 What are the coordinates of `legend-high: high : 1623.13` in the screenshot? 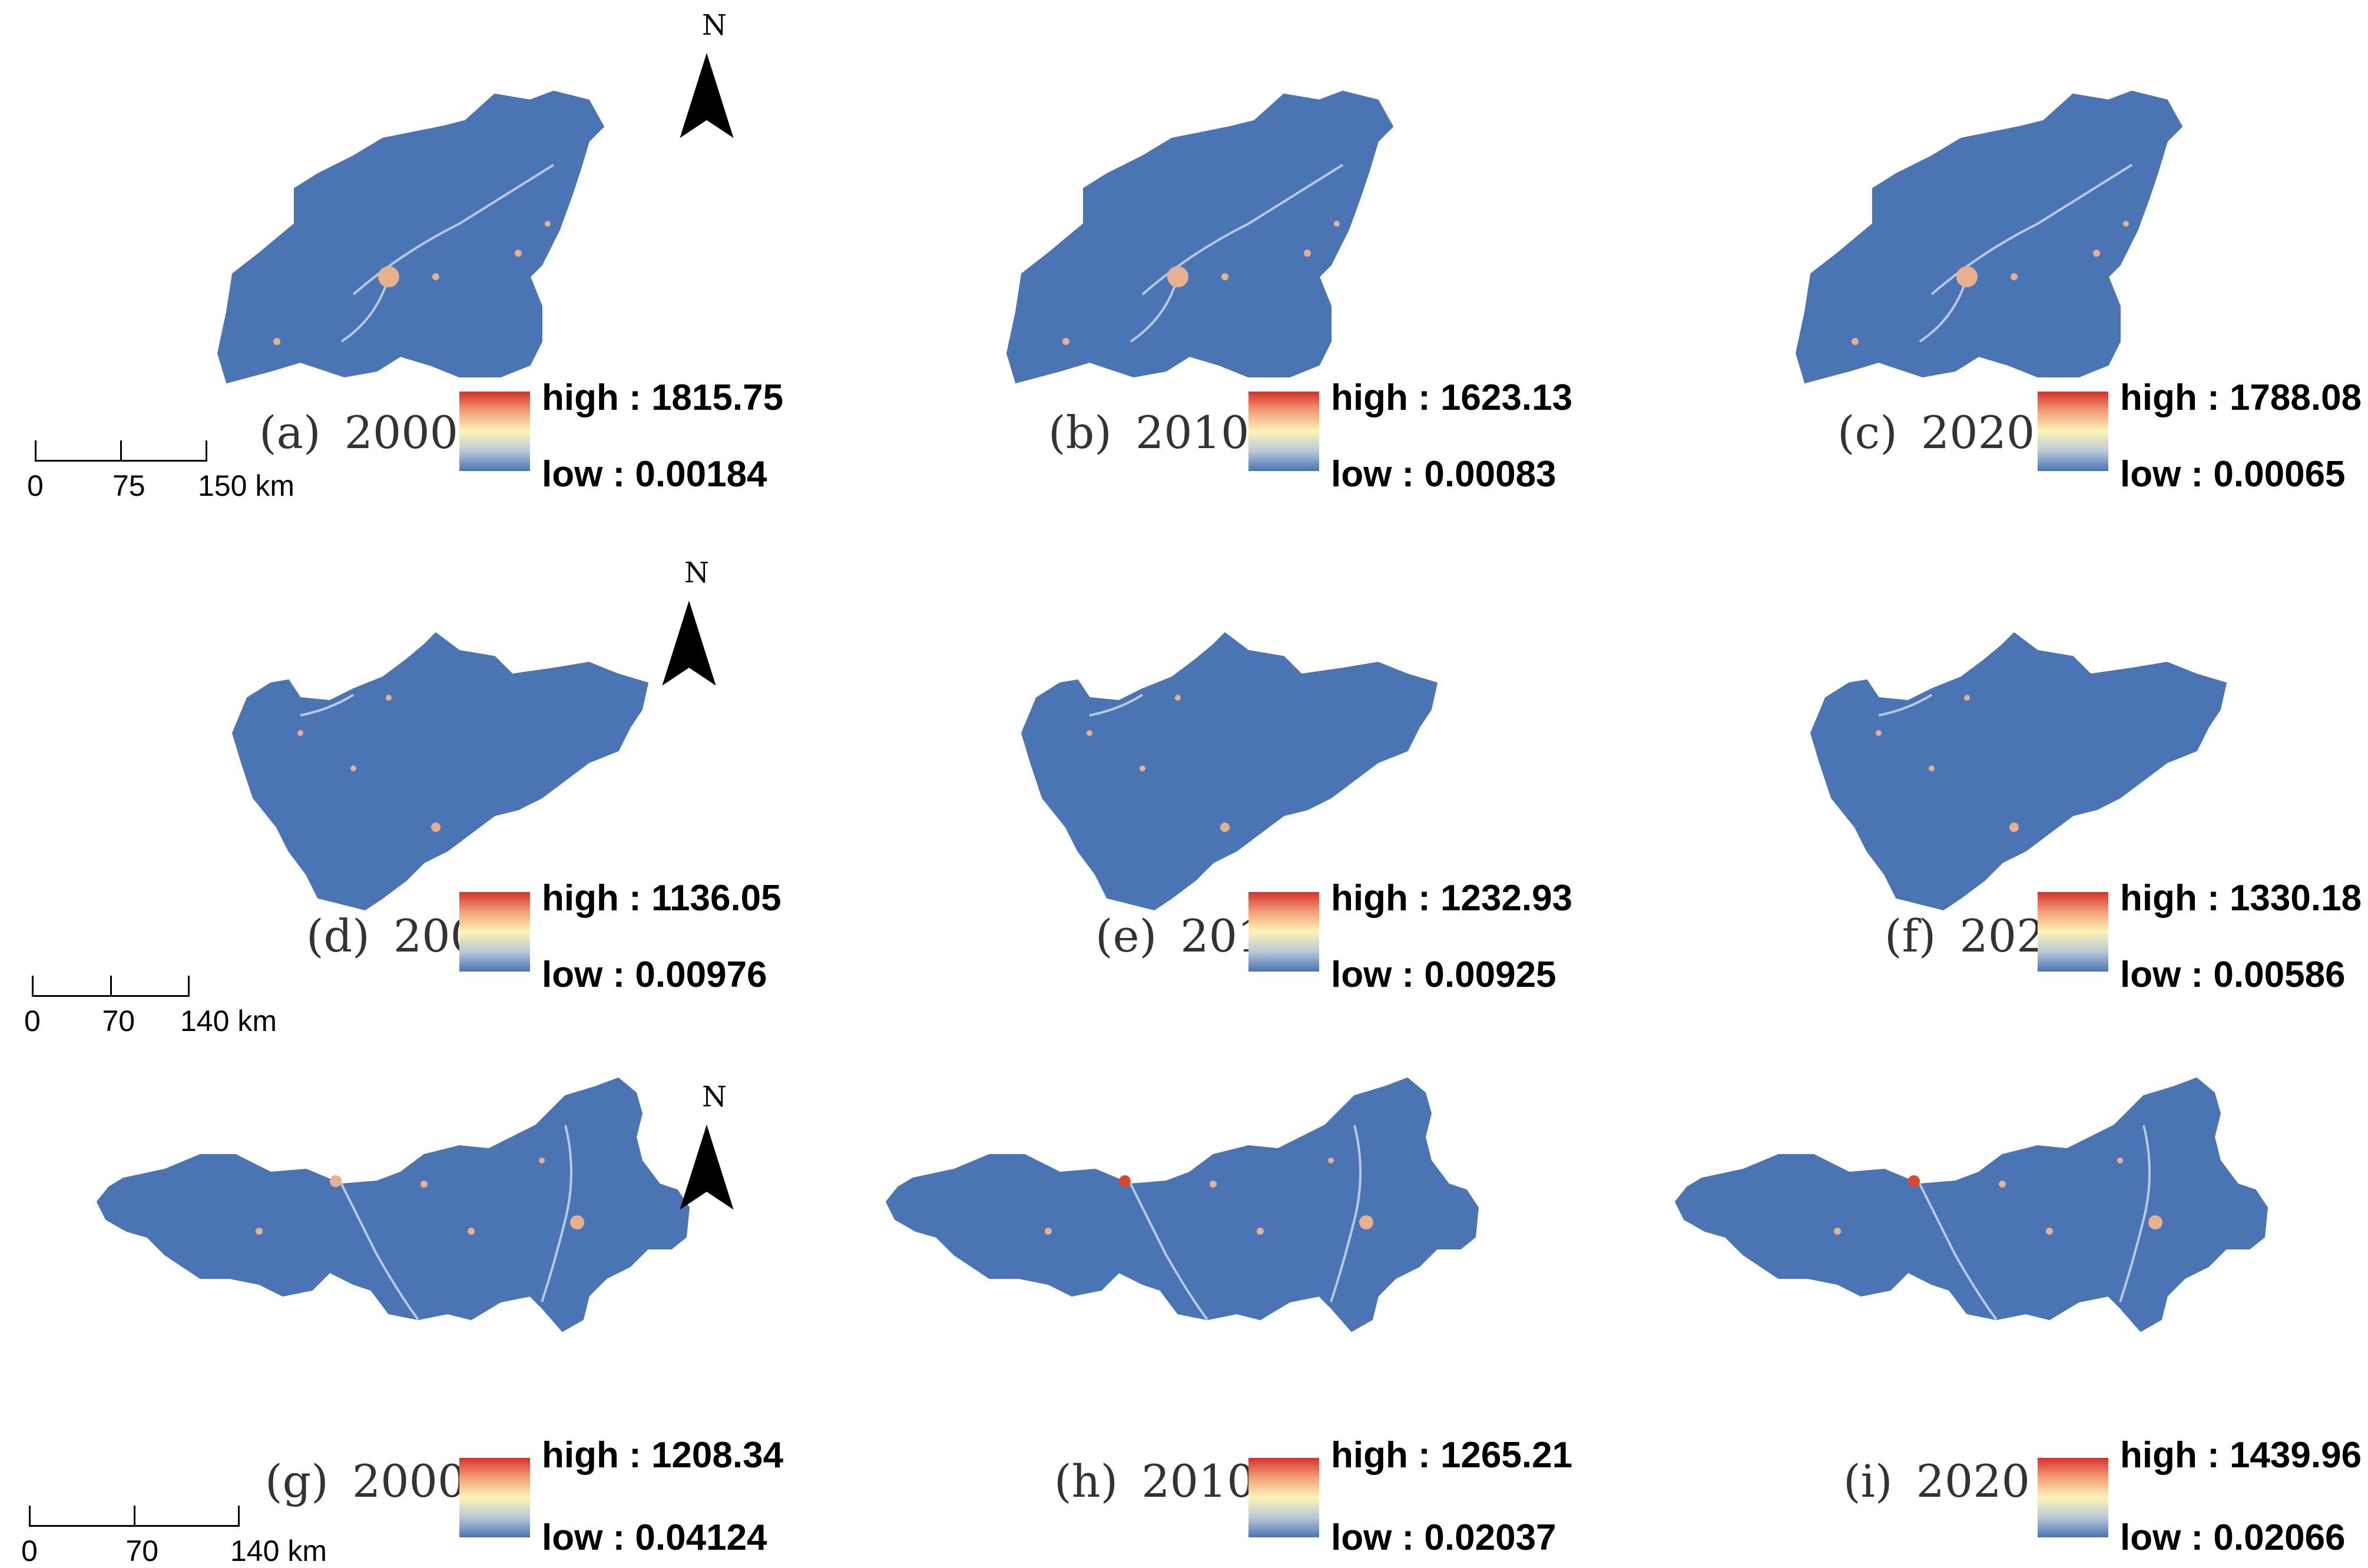 It's located at (1452, 398).